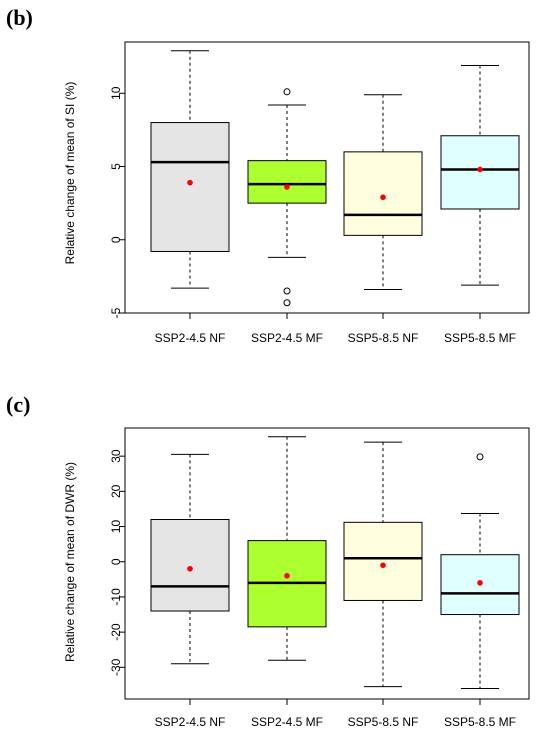  I want to click on y-tick-label: -20, so click(116, 632).